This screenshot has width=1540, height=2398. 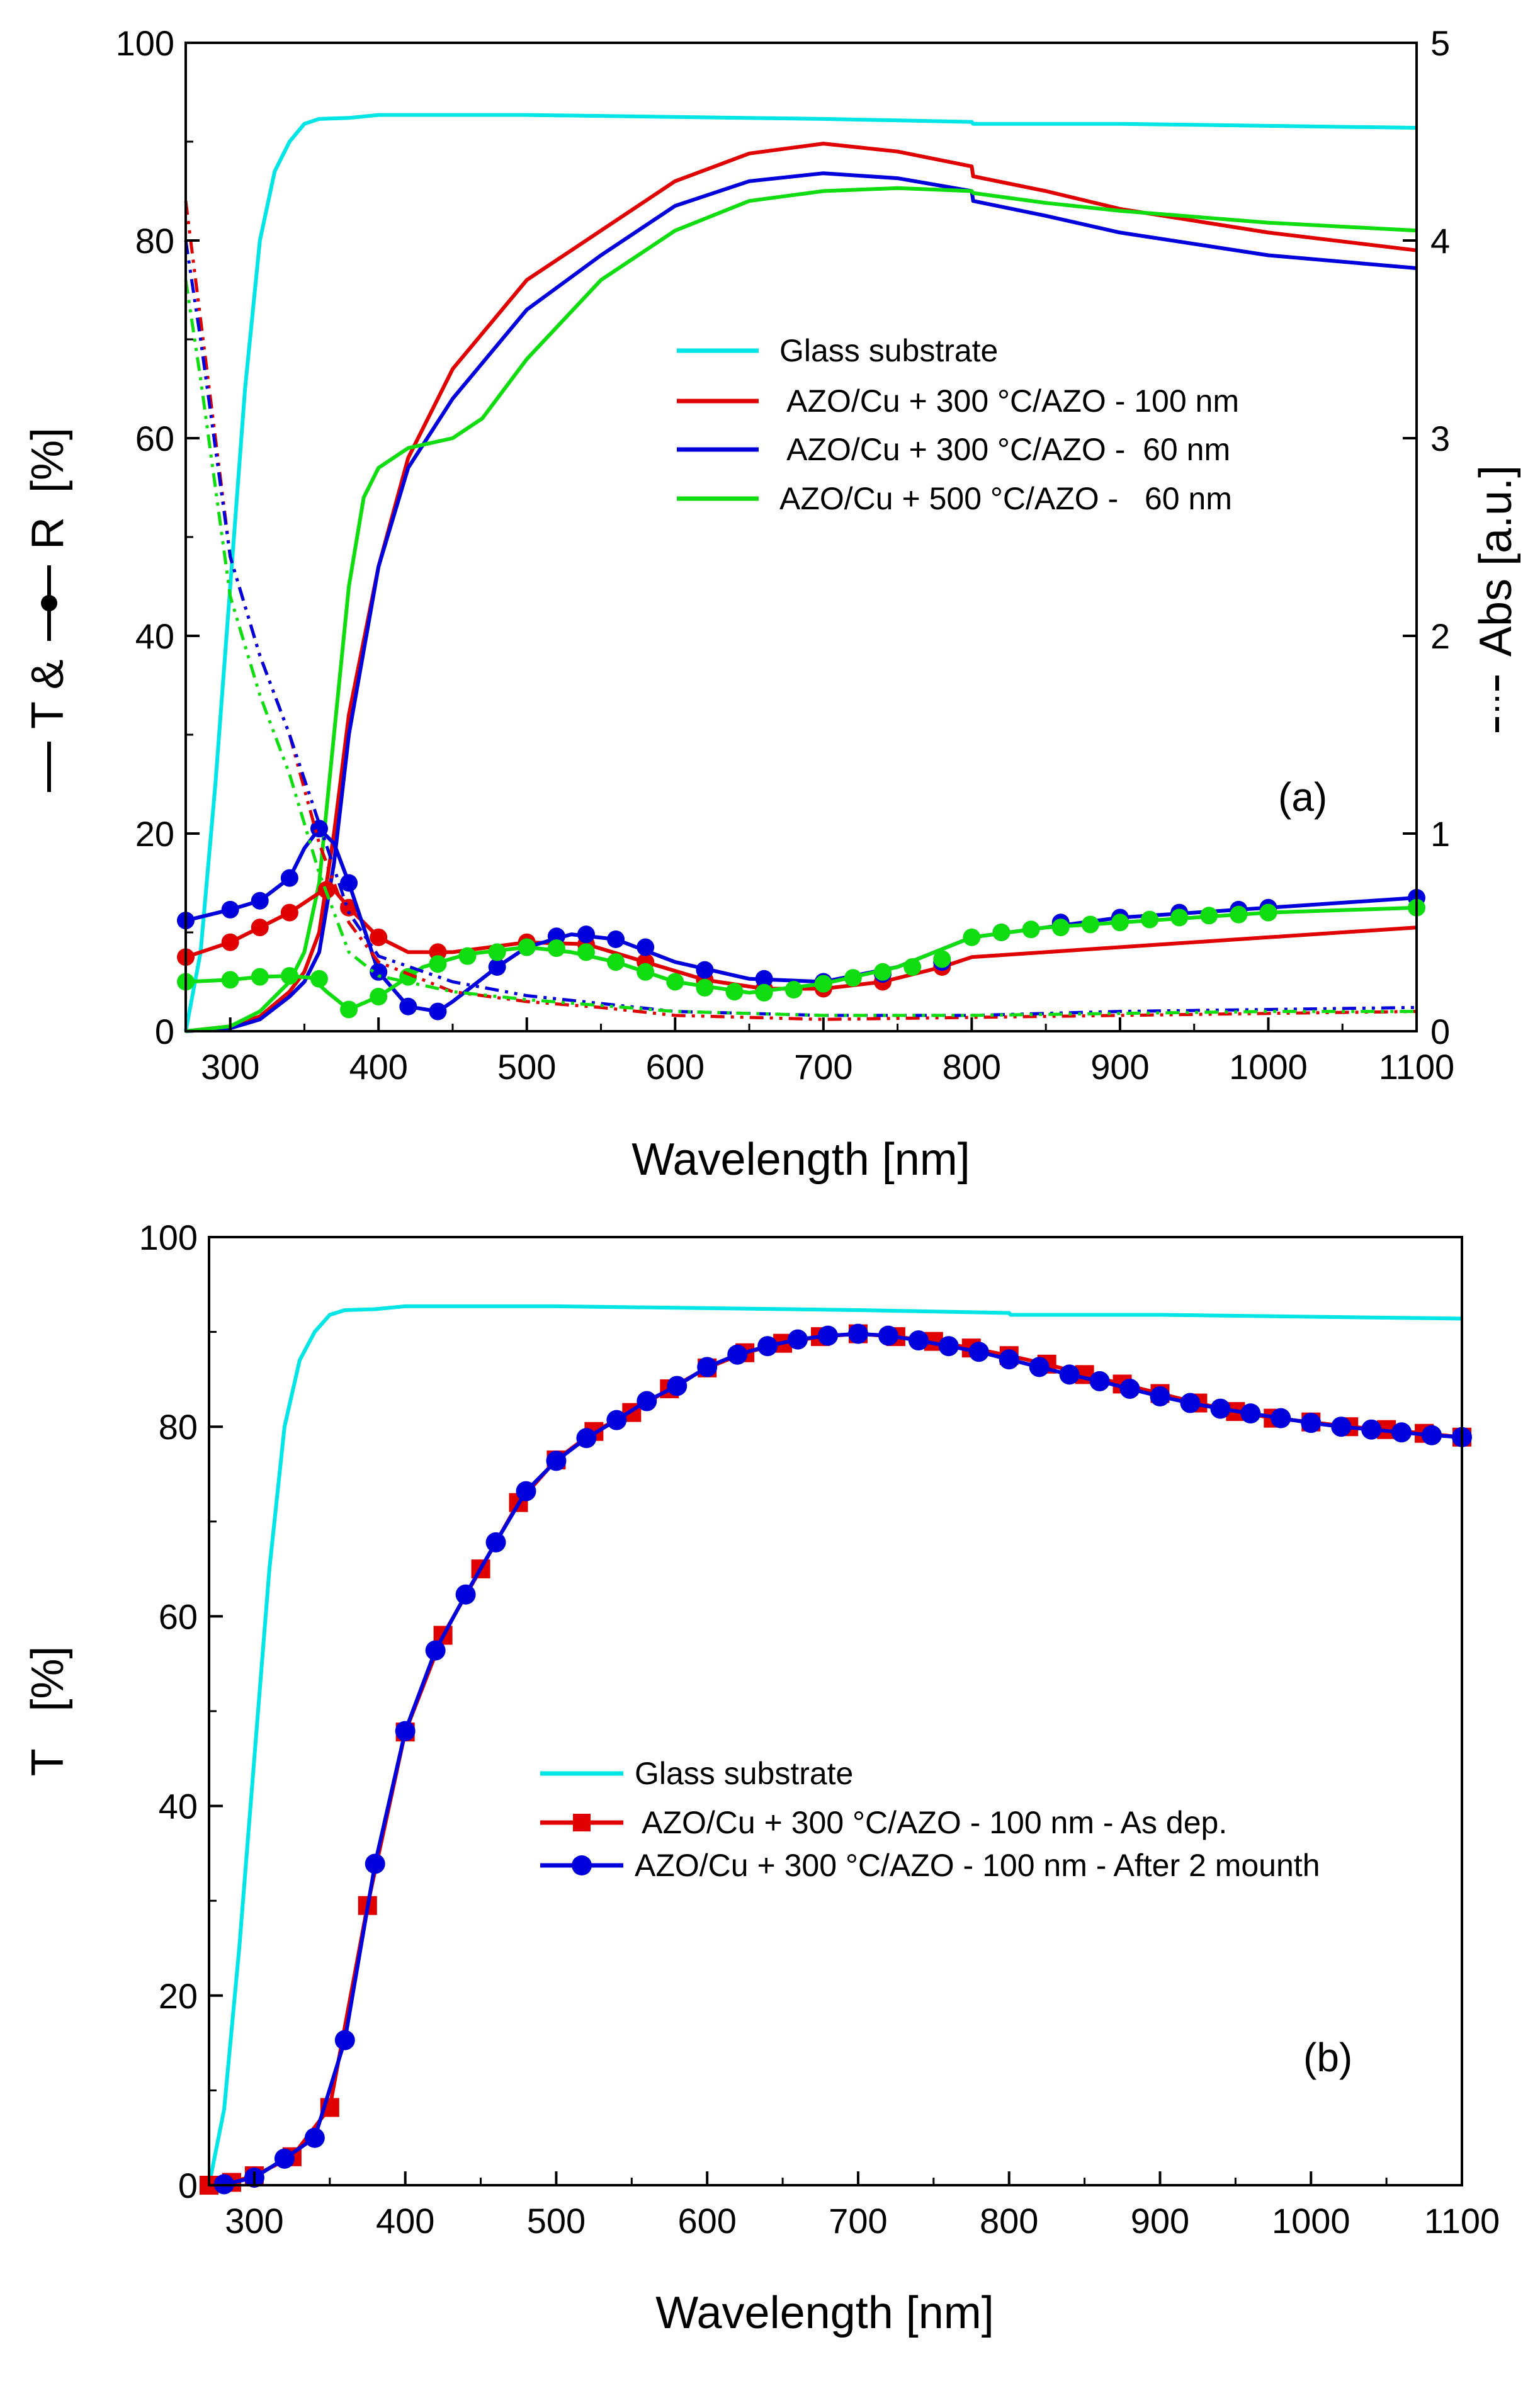 I want to click on panel-a-x-tick-label: 1100, so click(x=1416, y=1067).